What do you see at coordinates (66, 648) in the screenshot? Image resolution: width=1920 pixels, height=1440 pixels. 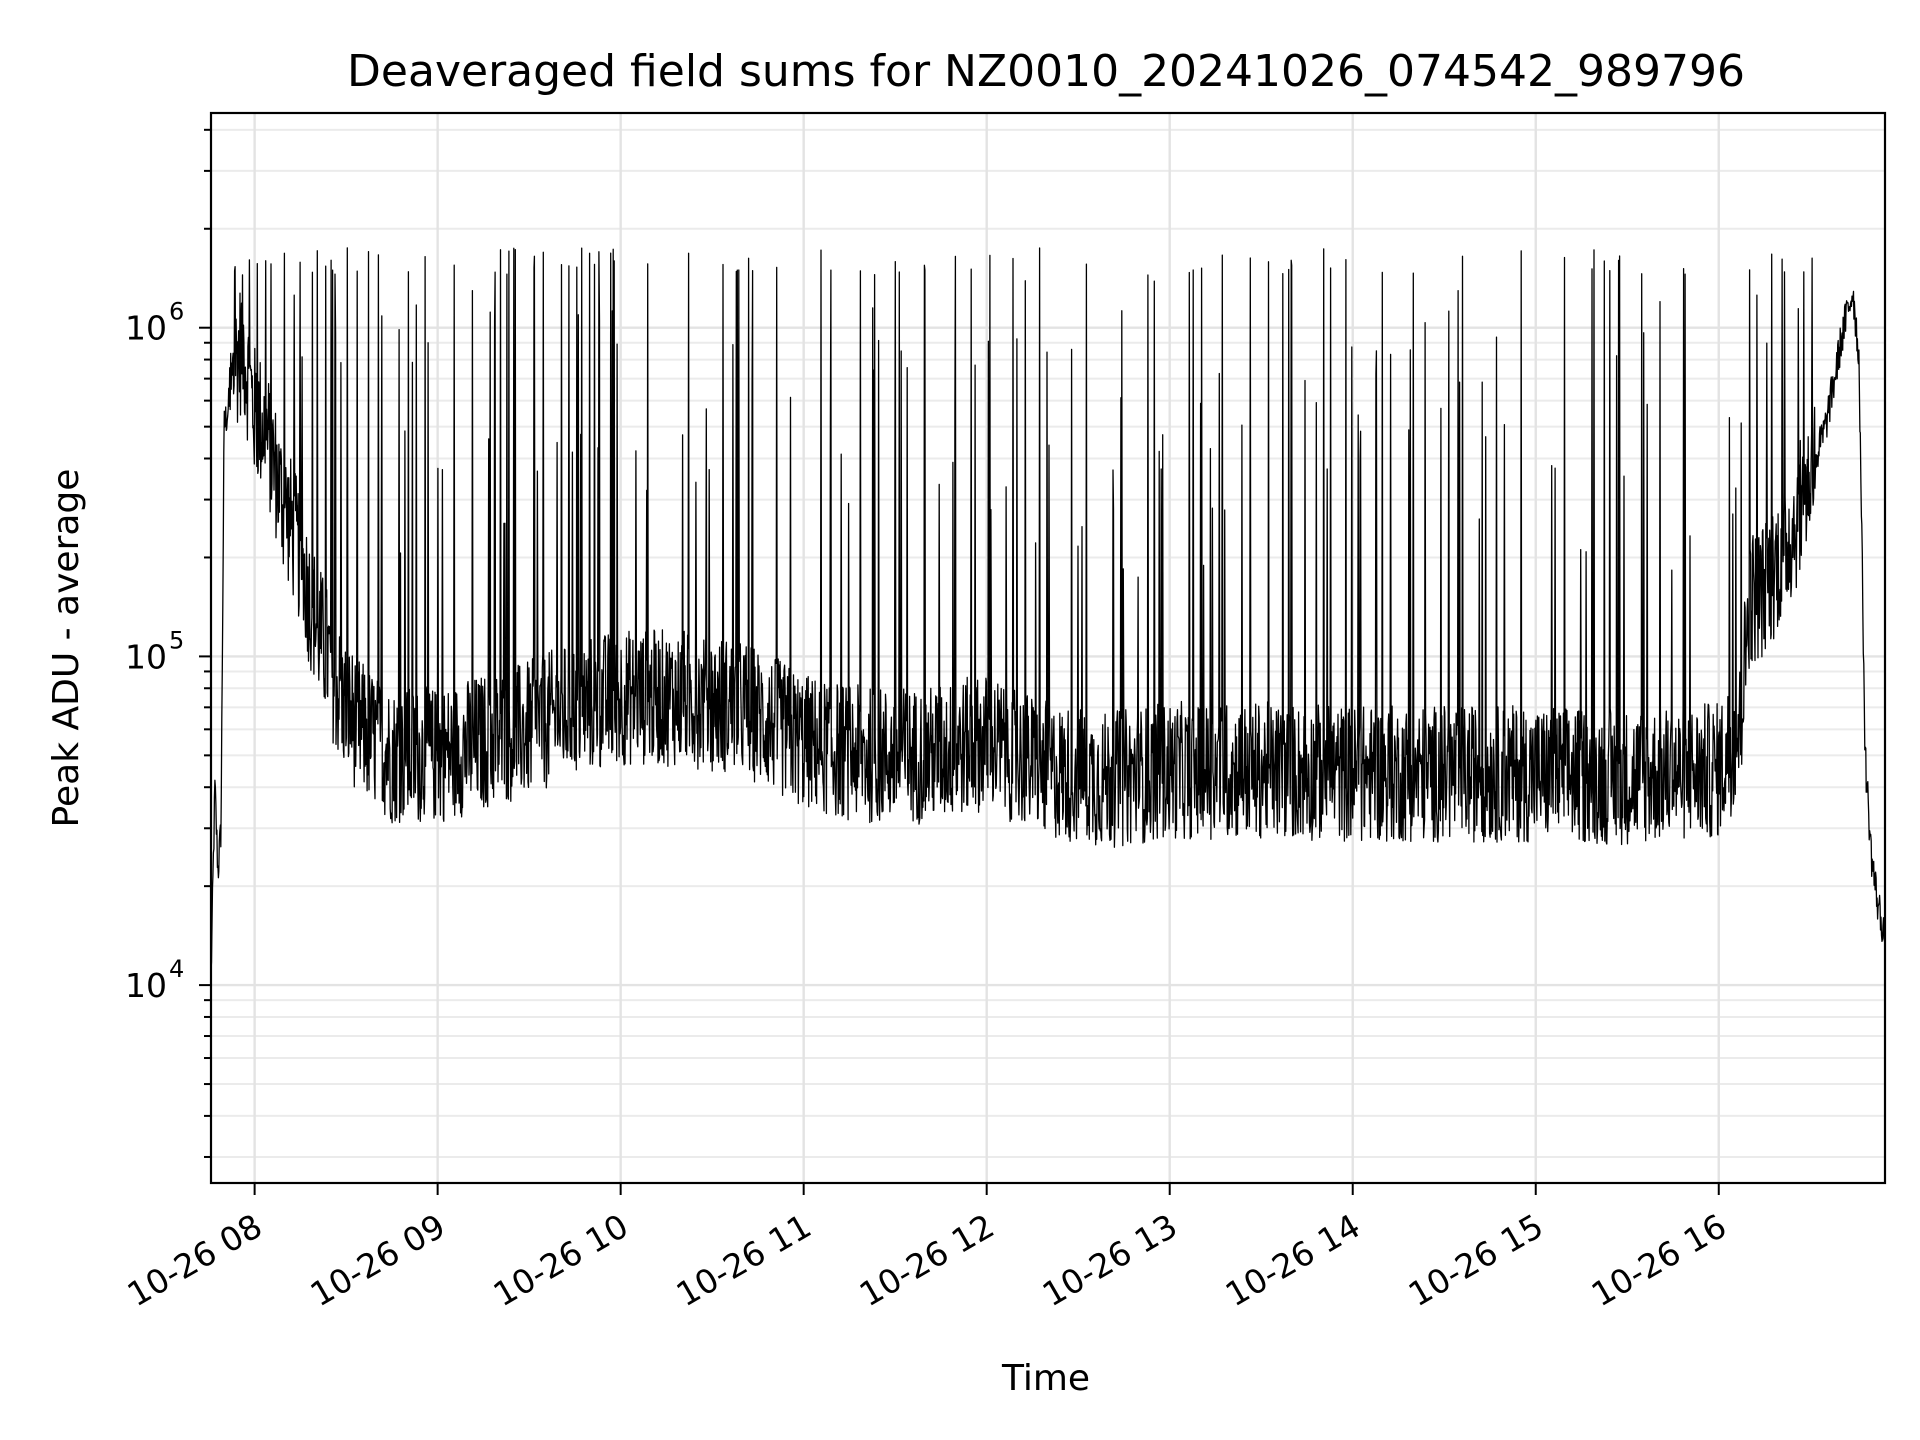 I see `y-axis-label: Peak ADU - average` at bounding box center [66, 648].